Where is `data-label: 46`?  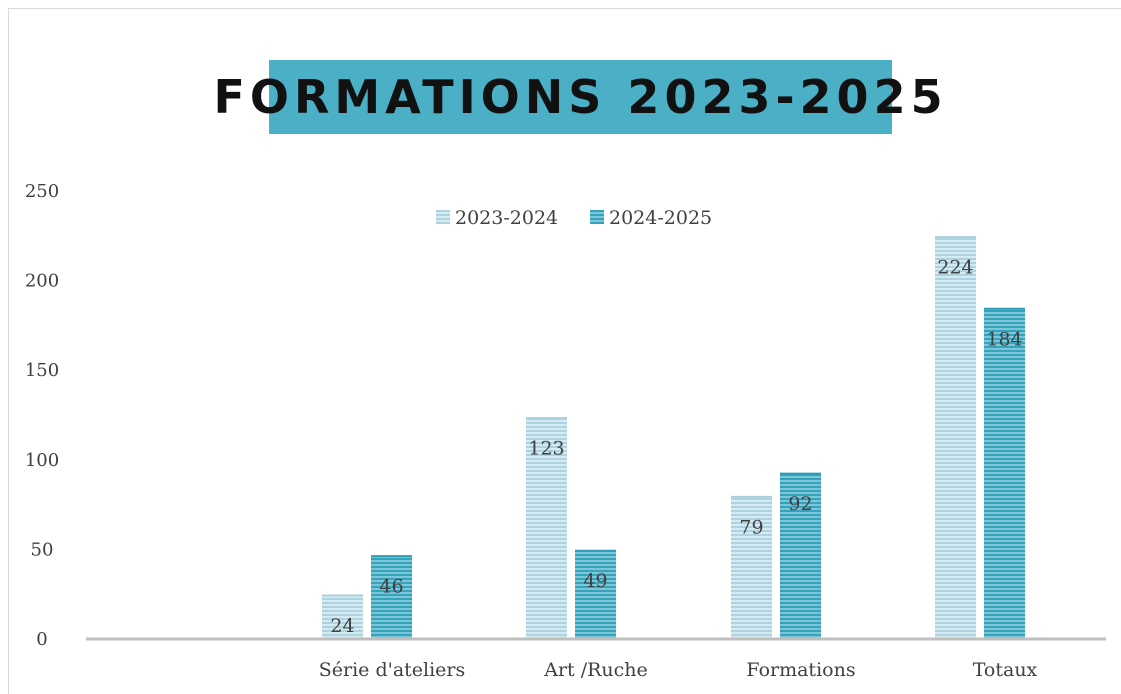 data-label: 46 is located at coordinates (391, 587).